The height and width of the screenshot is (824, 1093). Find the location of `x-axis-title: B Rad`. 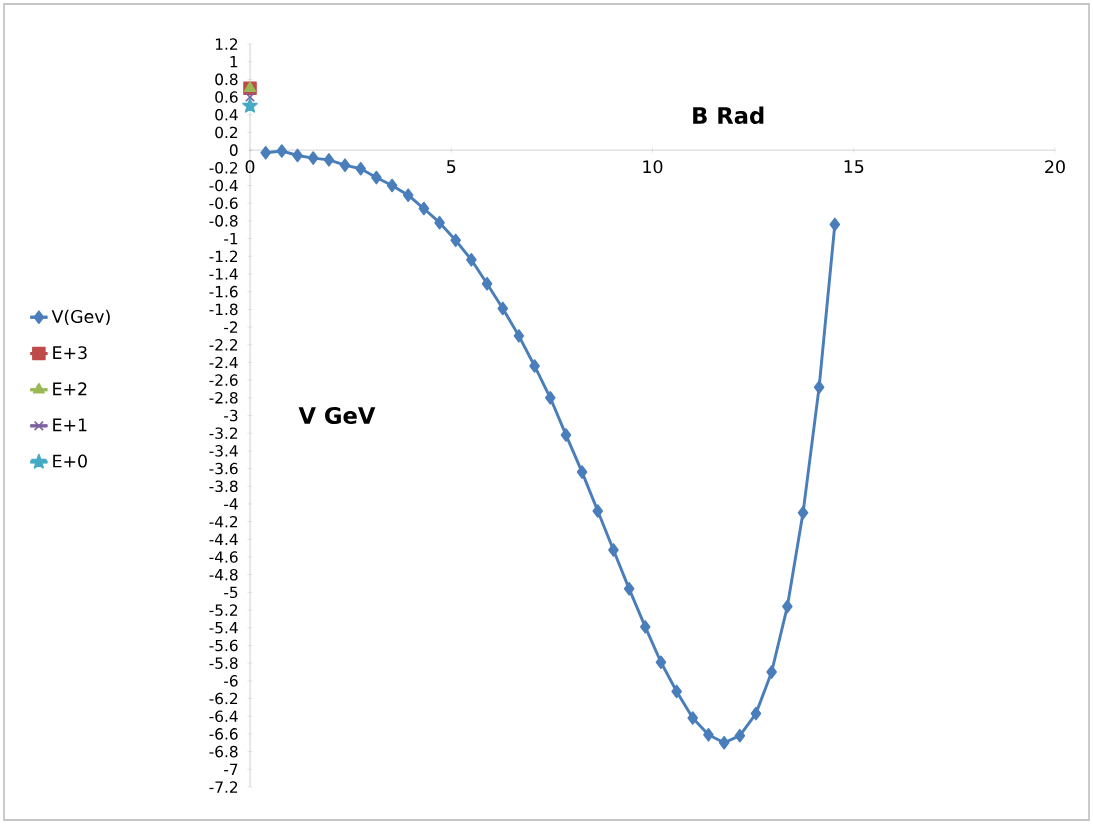

x-axis-title: B Rad is located at coordinates (728, 115).